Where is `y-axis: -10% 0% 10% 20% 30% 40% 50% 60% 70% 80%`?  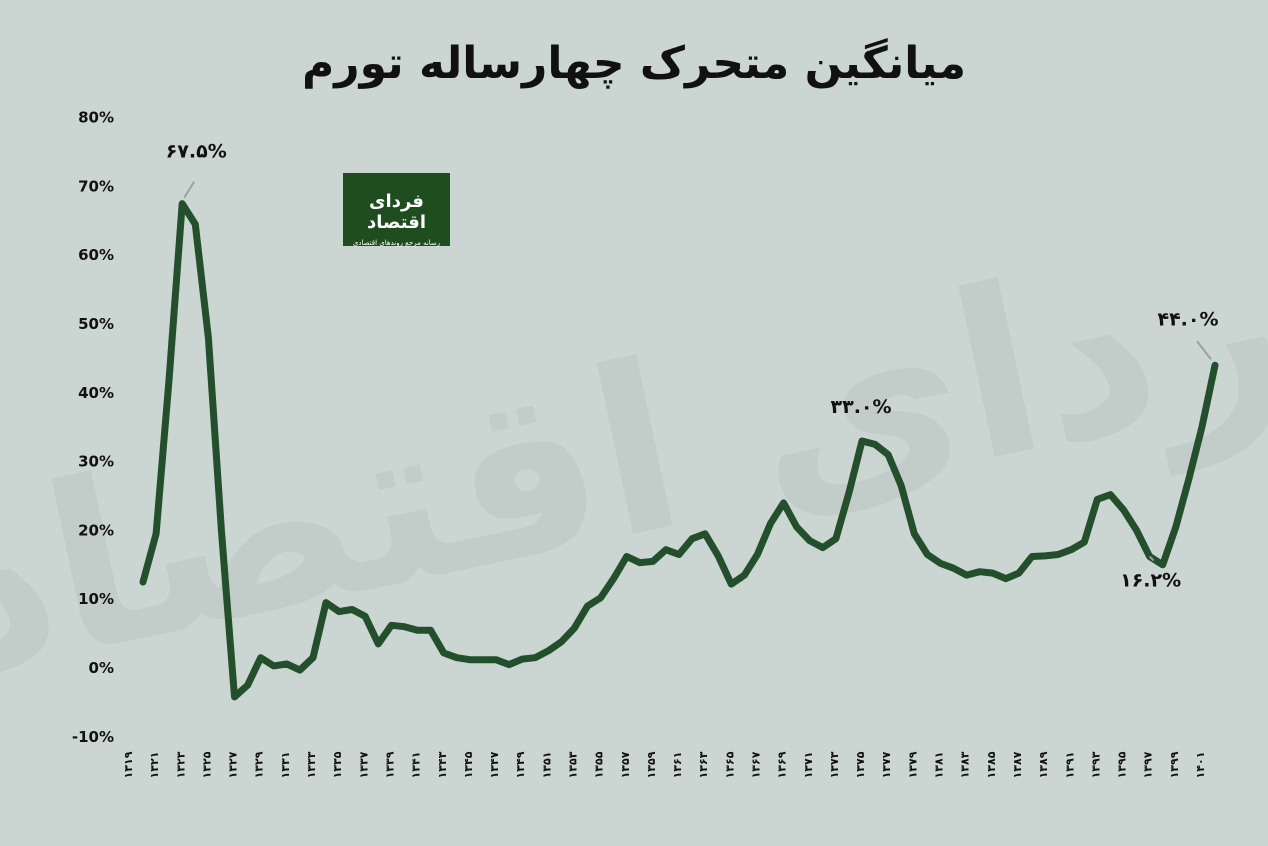 y-axis: -10% 0% 10% 20% 30% 40% 50% 60% 70% 80% is located at coordinates (93, 427).